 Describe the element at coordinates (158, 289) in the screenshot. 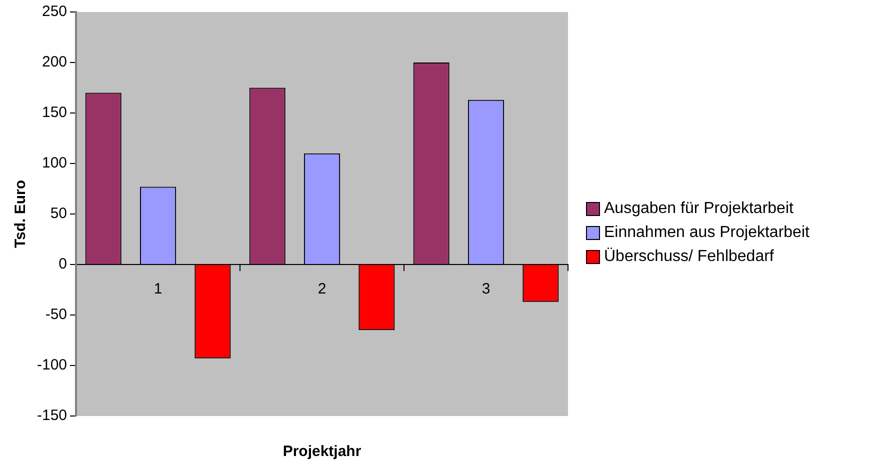

I see `x-tick-label: 1` at that location.